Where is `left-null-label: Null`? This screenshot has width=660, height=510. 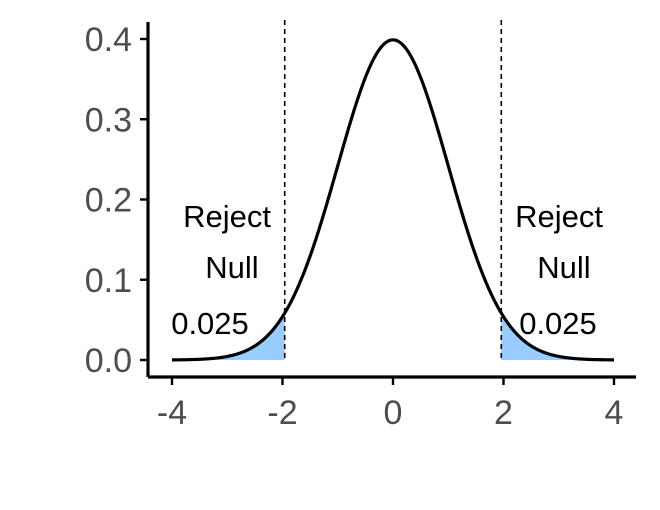
left-null-label: Null is located at coordinates (231, 267).